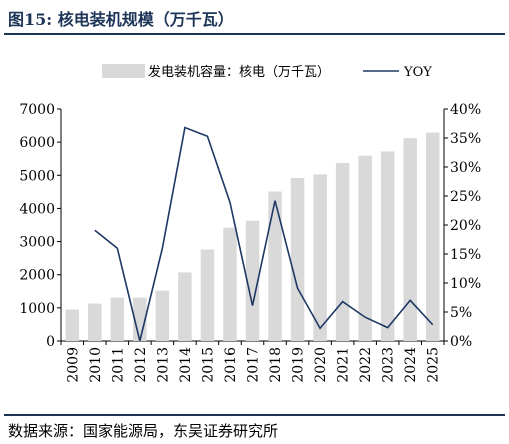 The width and height of the screenshot is (509, 444). Describe the element at coordinates (411, 365) in the screenshot. I see `x-tick-label: 2024` at that location.